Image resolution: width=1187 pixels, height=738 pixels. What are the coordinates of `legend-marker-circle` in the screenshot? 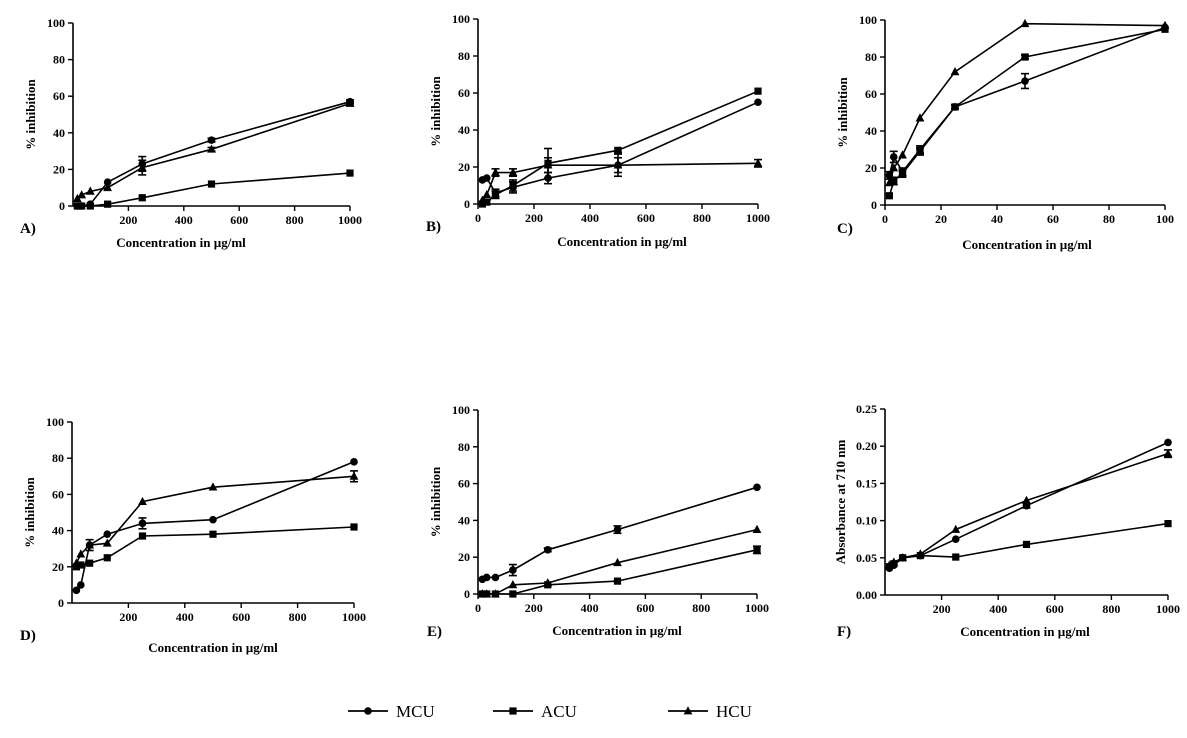 It's located at (368, 711).